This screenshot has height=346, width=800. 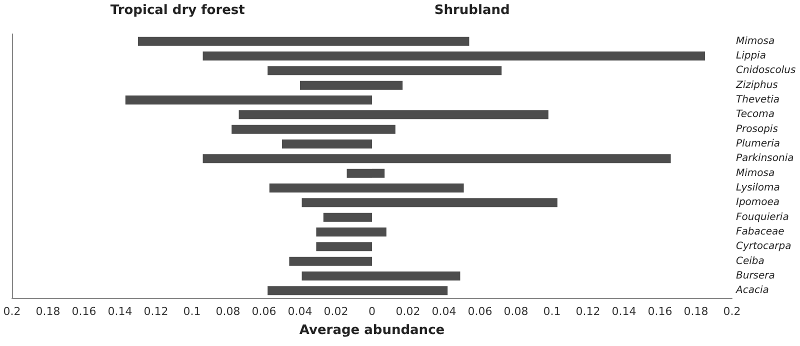 What do you see at coordinates (472, 10) in the screenshot?
I see `series-label: Shrubland` at bounding box center [472, 10].